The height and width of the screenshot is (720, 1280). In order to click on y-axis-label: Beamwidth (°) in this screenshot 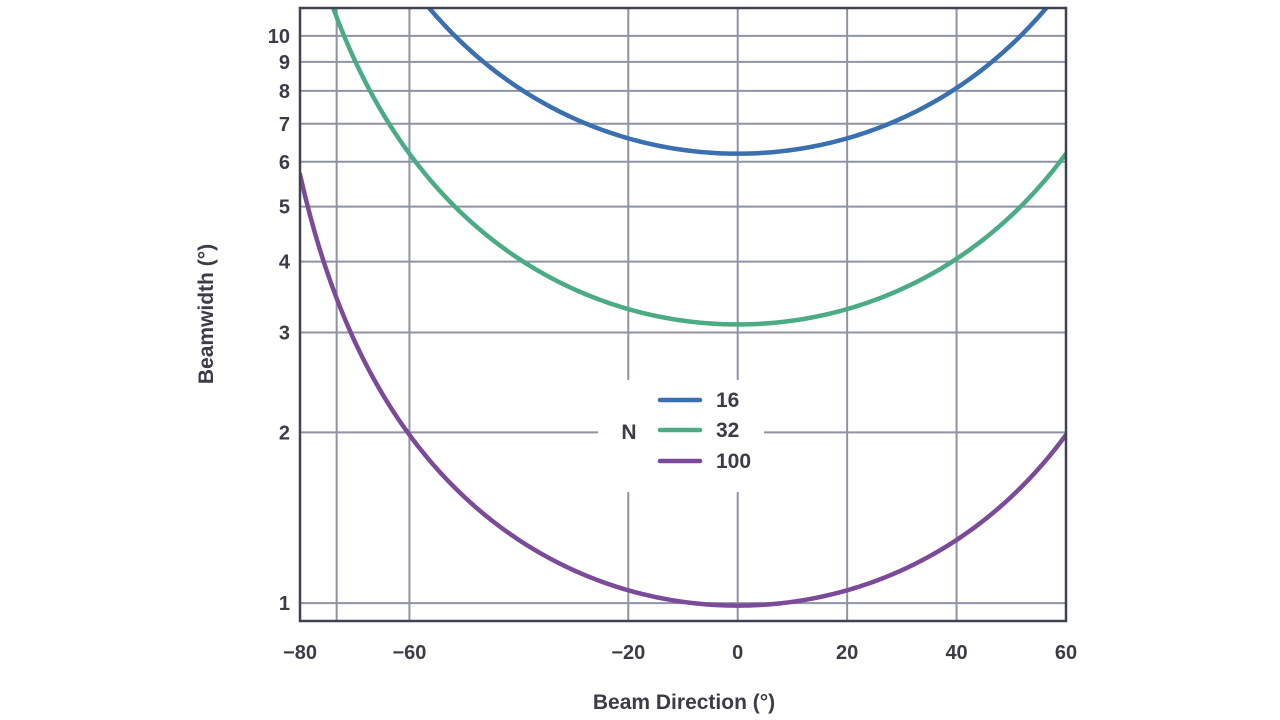, I will do `click(206, 314)`.